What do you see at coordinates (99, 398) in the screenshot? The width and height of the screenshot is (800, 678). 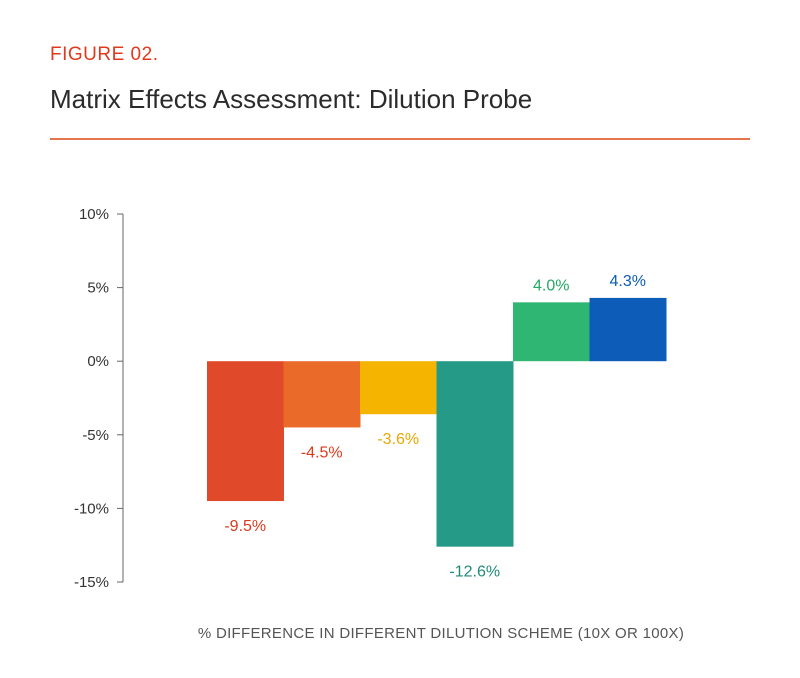 I see `y-axis: 10% 5% 0% -5% -10% -15%` at bounding box center [99, 398].